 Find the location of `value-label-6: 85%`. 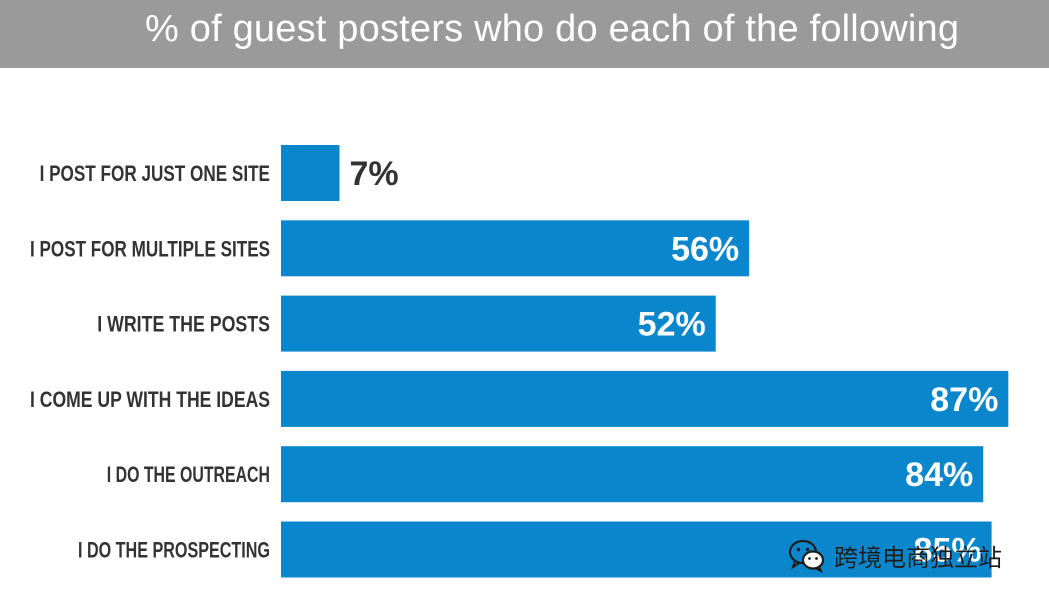

value-label-6: 85% is located at coordinates (948, 551).